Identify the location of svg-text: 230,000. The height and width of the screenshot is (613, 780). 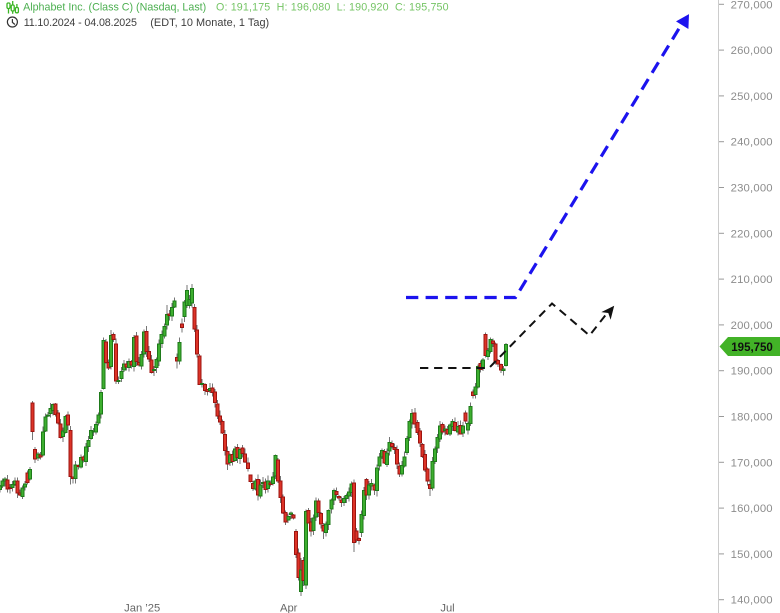
(752, 189).